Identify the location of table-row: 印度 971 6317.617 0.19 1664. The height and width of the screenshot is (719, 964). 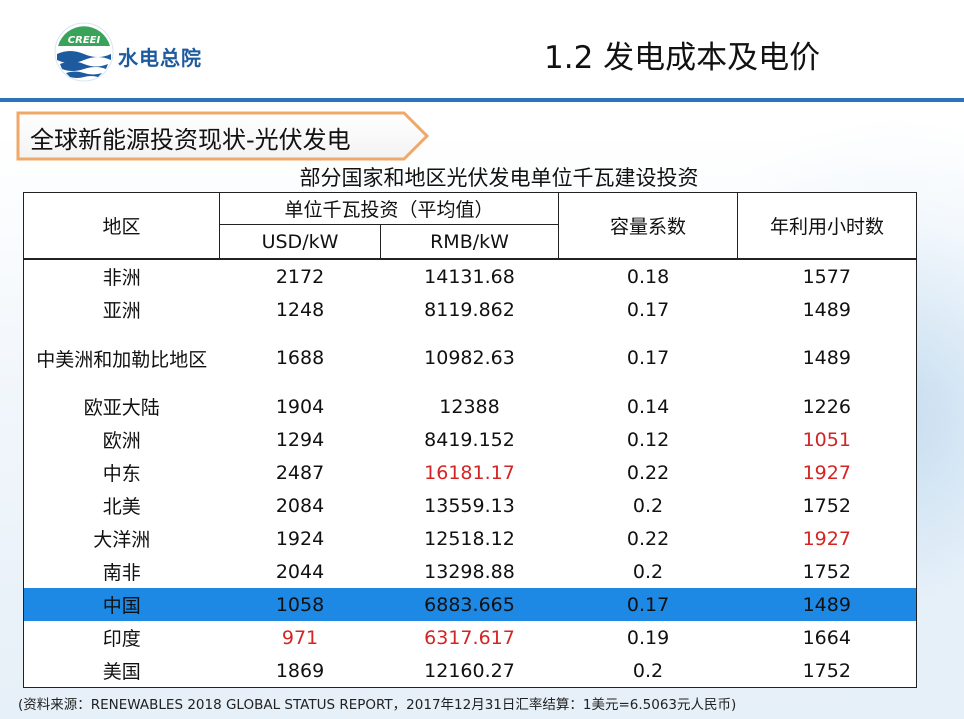
(470, 637).